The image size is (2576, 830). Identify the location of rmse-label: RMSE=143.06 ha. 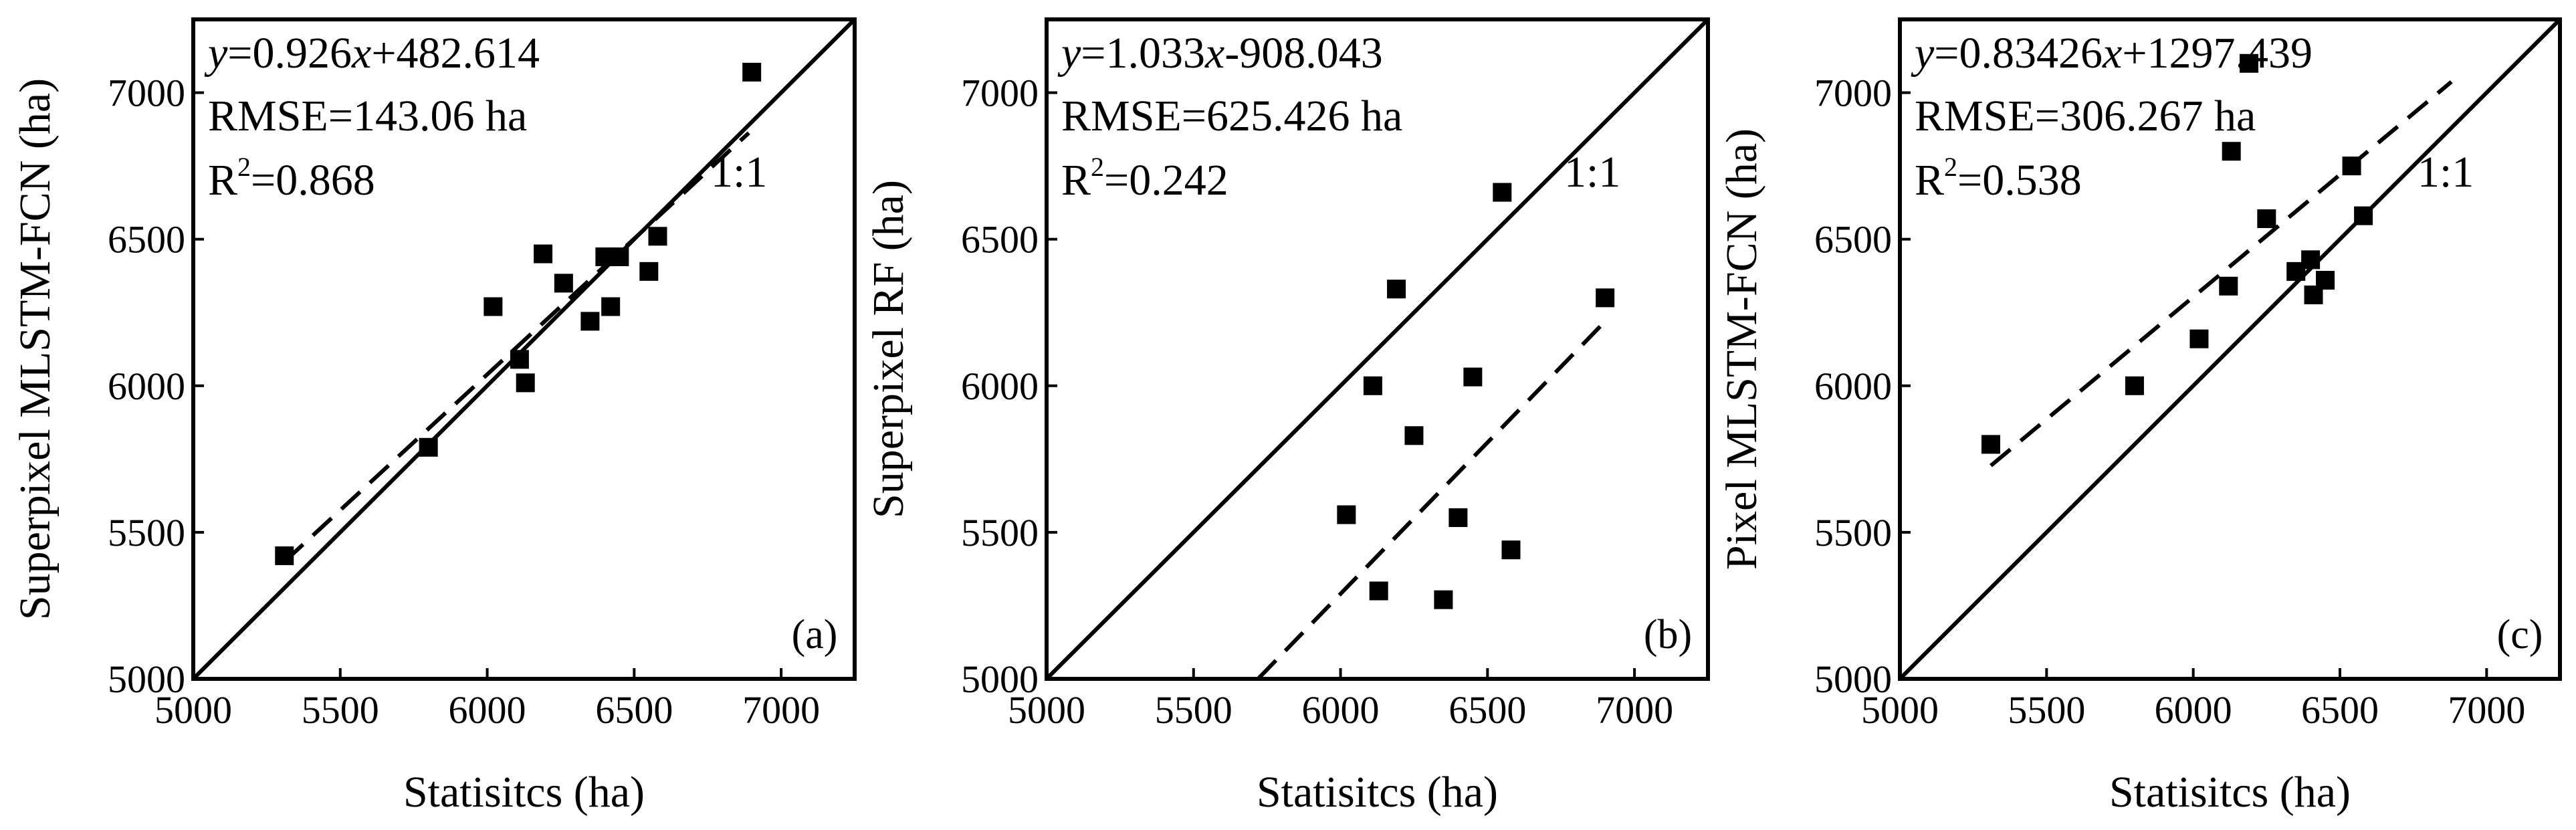
(367, 116).